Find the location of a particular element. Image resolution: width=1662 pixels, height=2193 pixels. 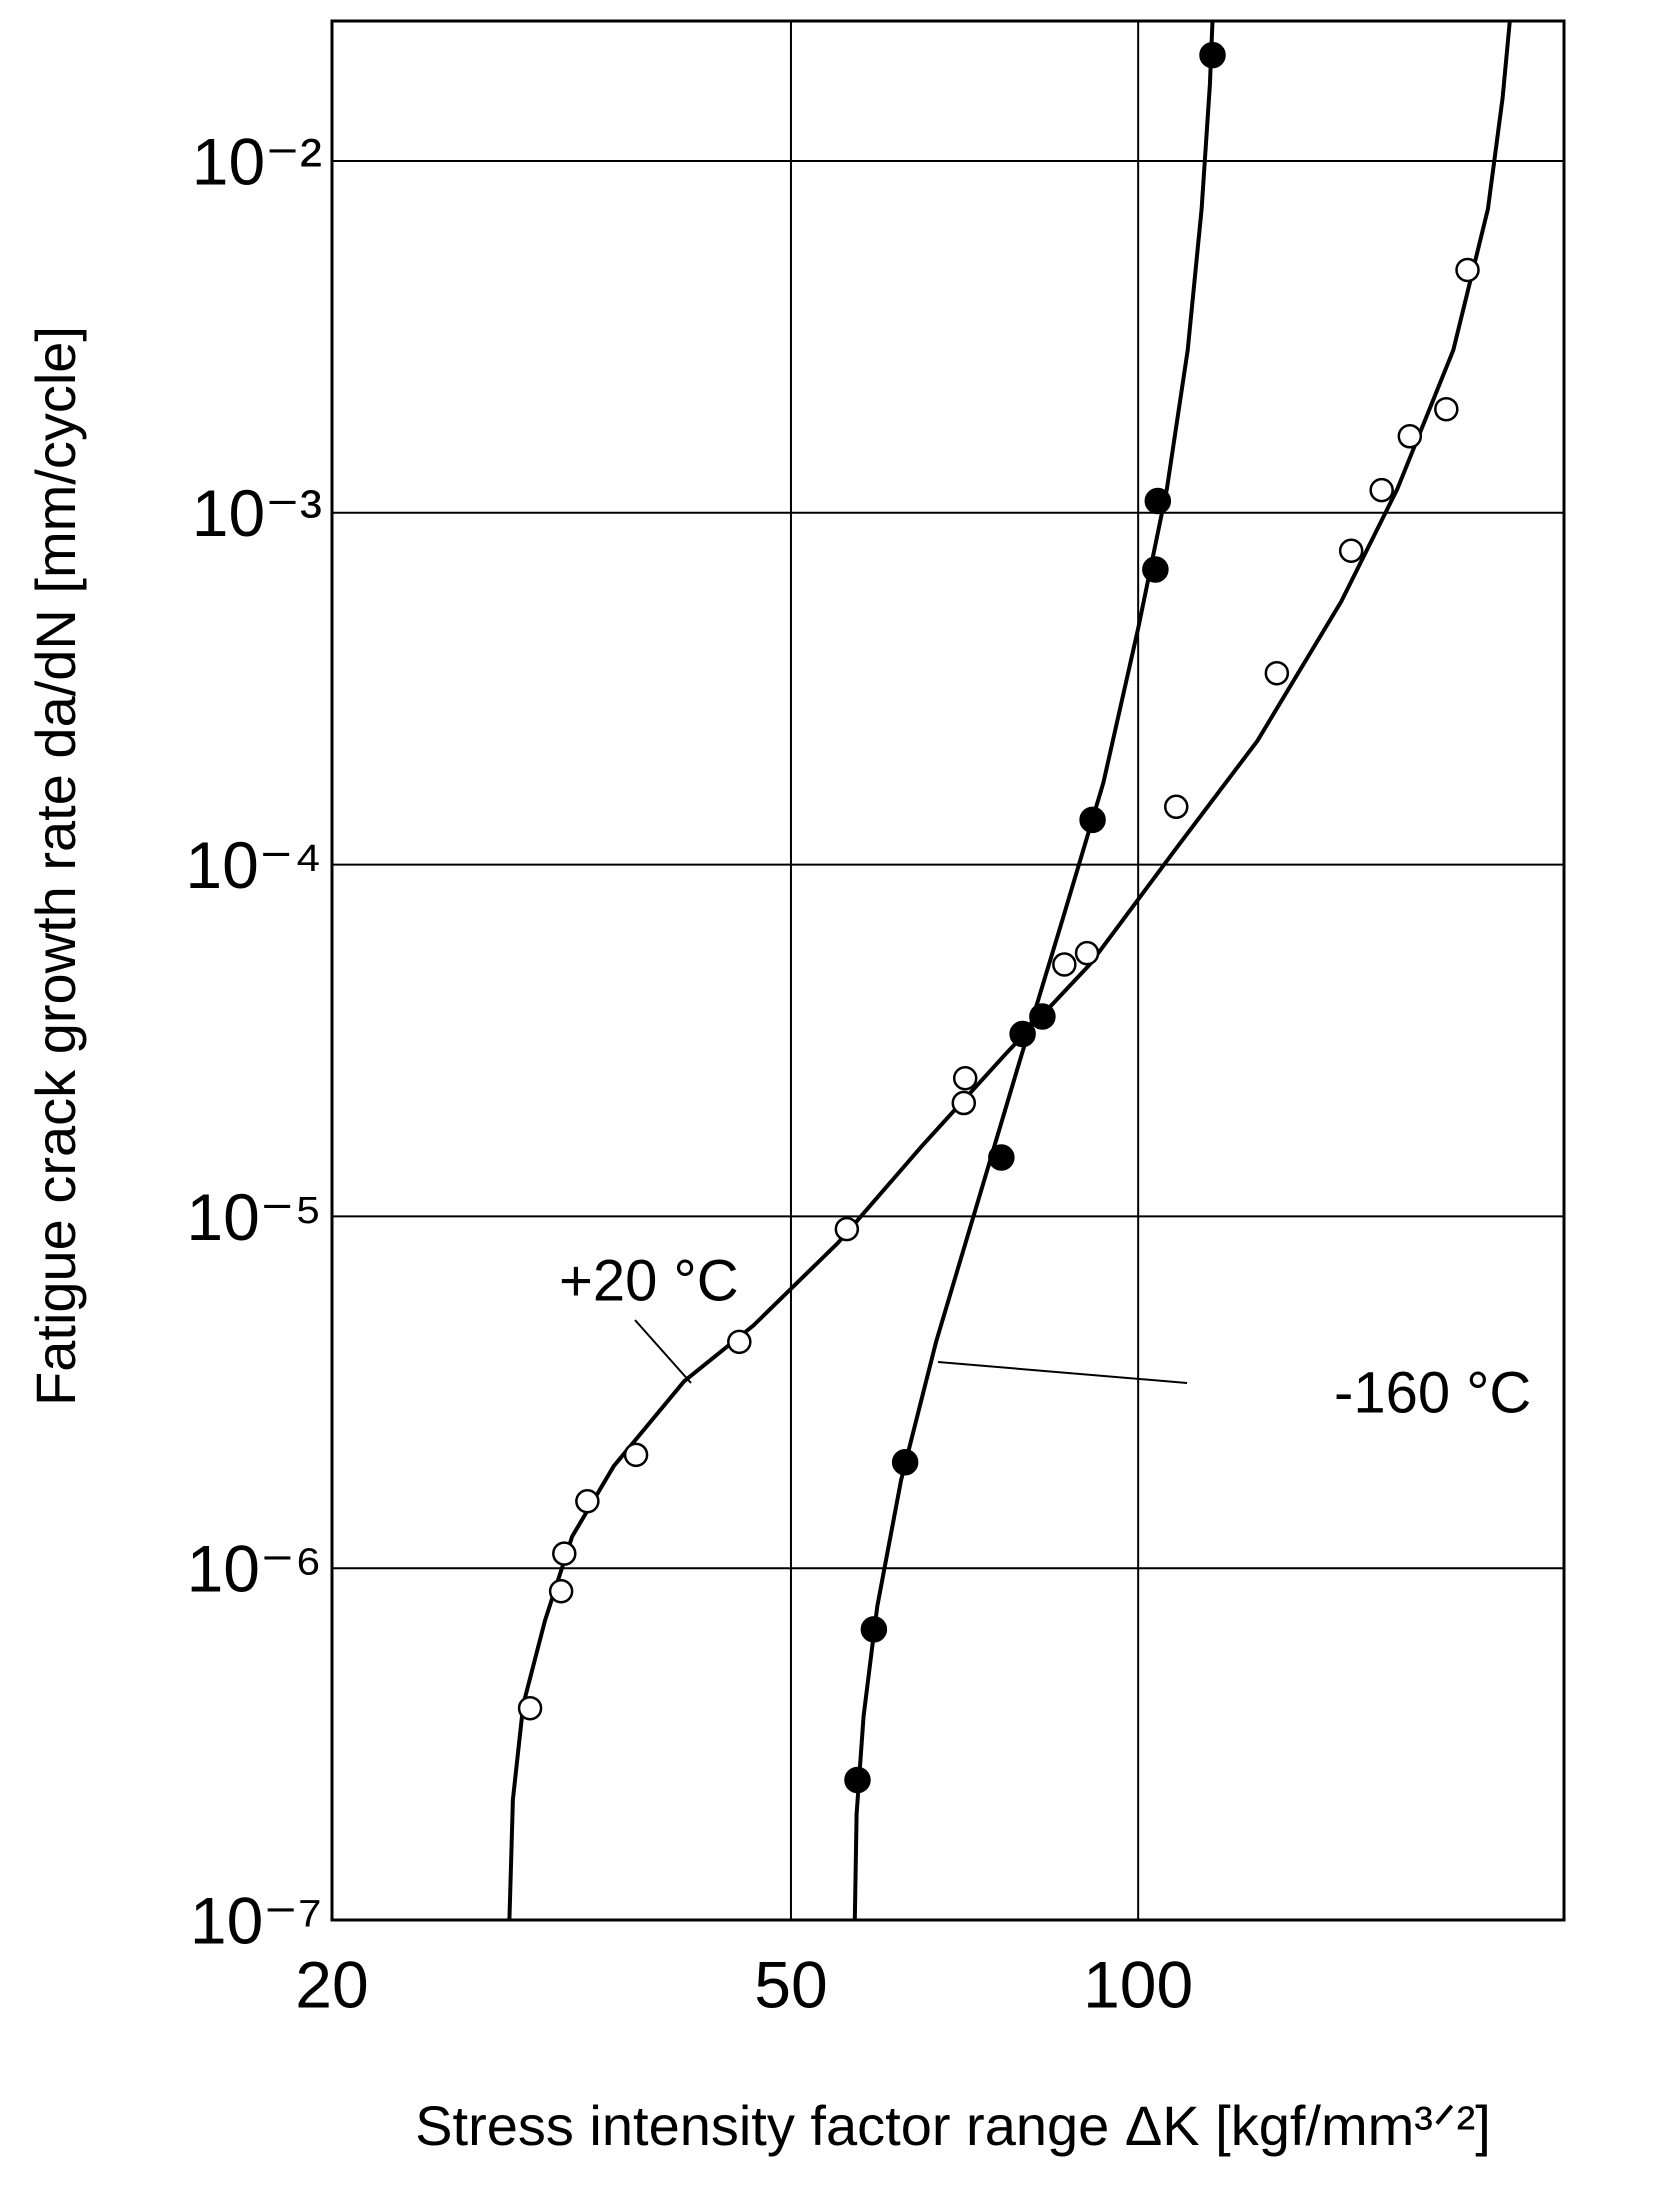

y-tick-label: 10⁻² is located at coordinates (257, 161).